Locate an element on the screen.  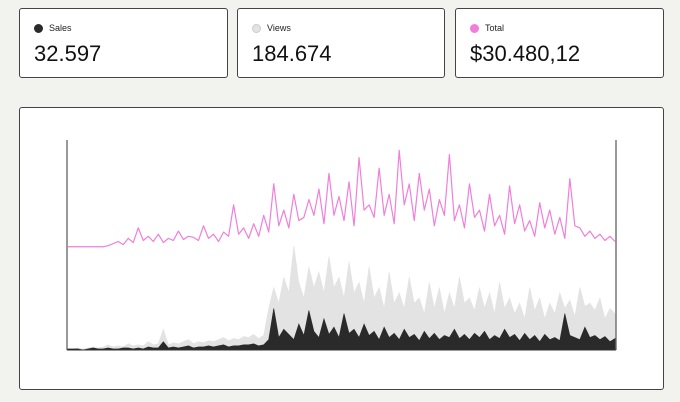
label-text: Views is located at coordinates (279, 28).